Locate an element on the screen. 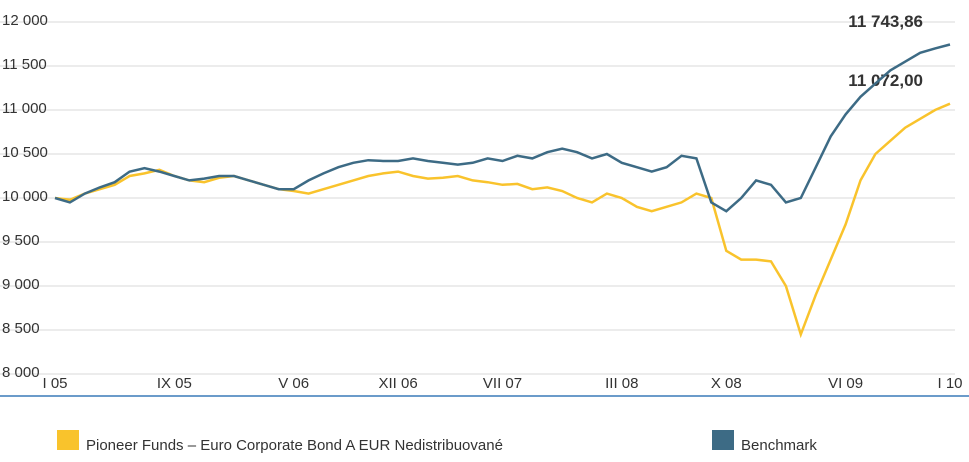 The image size is (969, 462). x-tick-label: I 10 is located at coordinates (949, 383).